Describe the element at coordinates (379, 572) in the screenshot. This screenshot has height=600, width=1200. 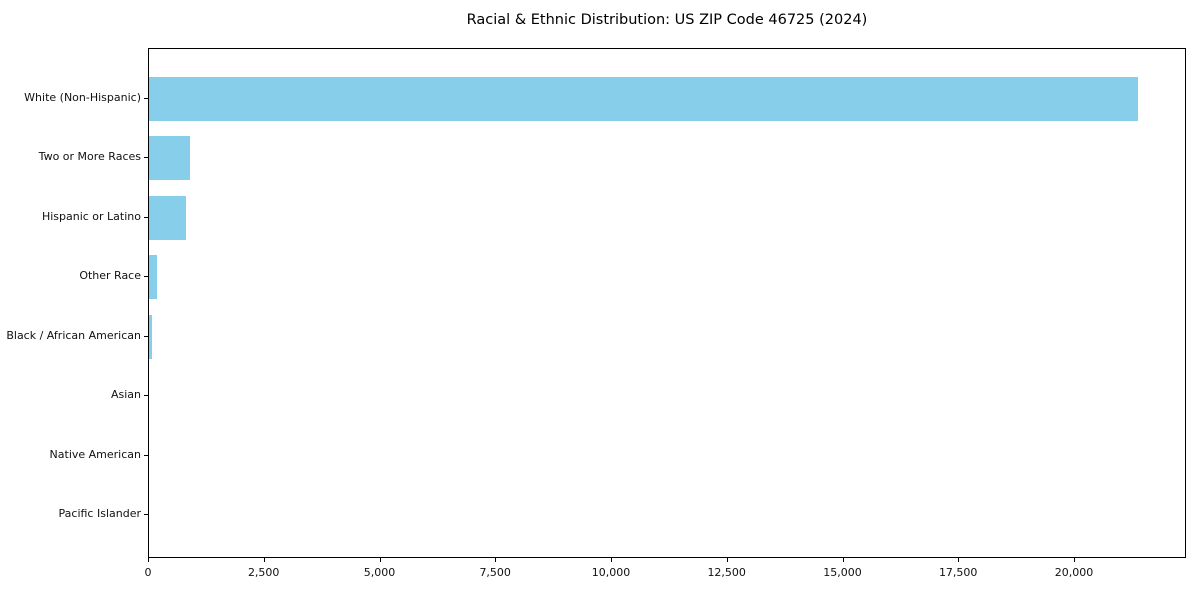
I see `x-tick-label-2: 5,000` at that location.